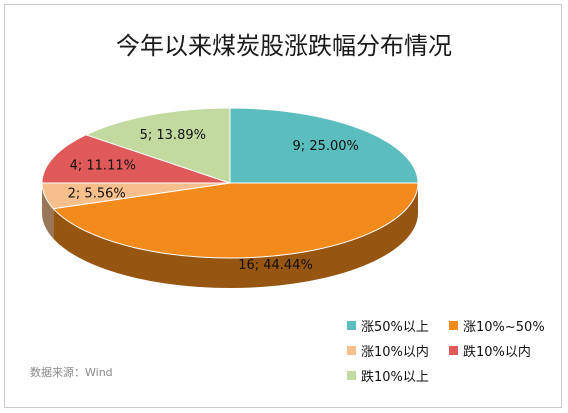 The height and width of the screenshot is (413, 568). Describe the element at coordinates (395, 377) in the screenshot. I see `legend-label: 跌10%以上` at that location.